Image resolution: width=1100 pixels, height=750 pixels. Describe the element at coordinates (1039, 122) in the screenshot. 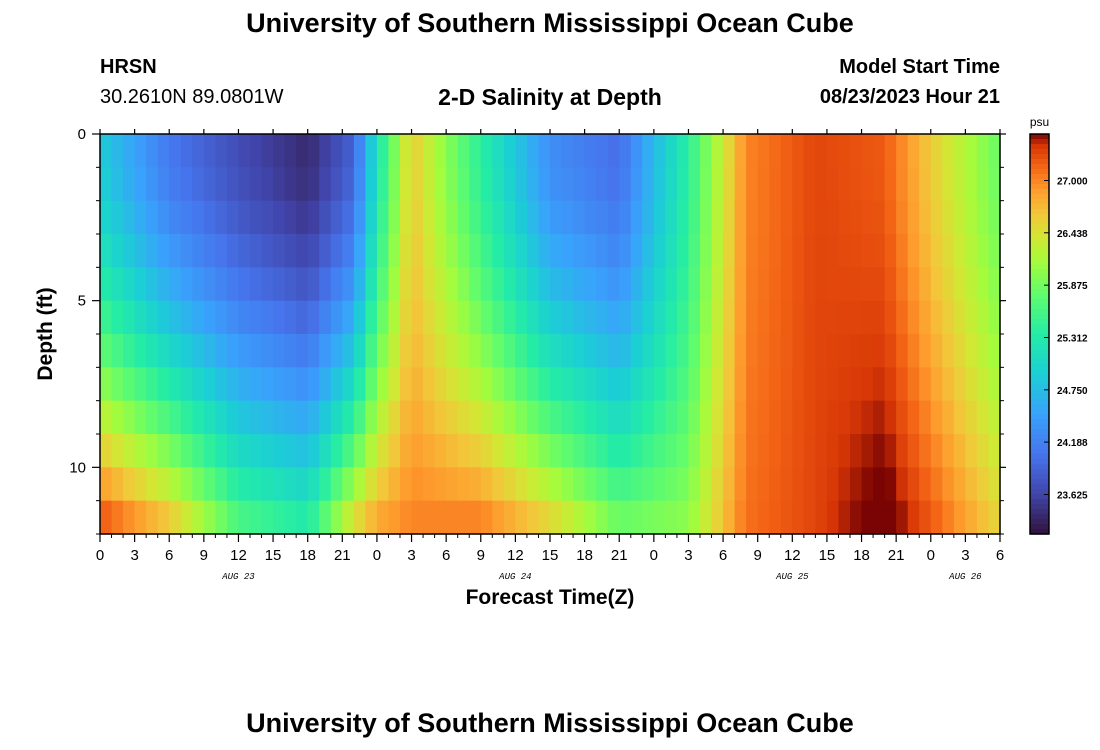

I see `colorbar-unit: psu` at that location.